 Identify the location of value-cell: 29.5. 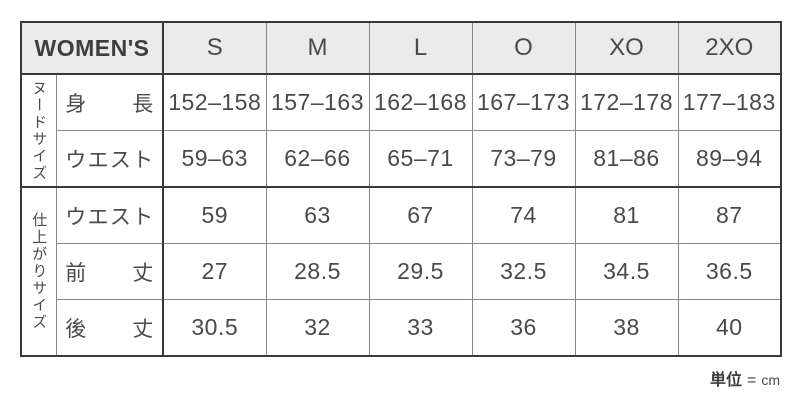
(420, 271).